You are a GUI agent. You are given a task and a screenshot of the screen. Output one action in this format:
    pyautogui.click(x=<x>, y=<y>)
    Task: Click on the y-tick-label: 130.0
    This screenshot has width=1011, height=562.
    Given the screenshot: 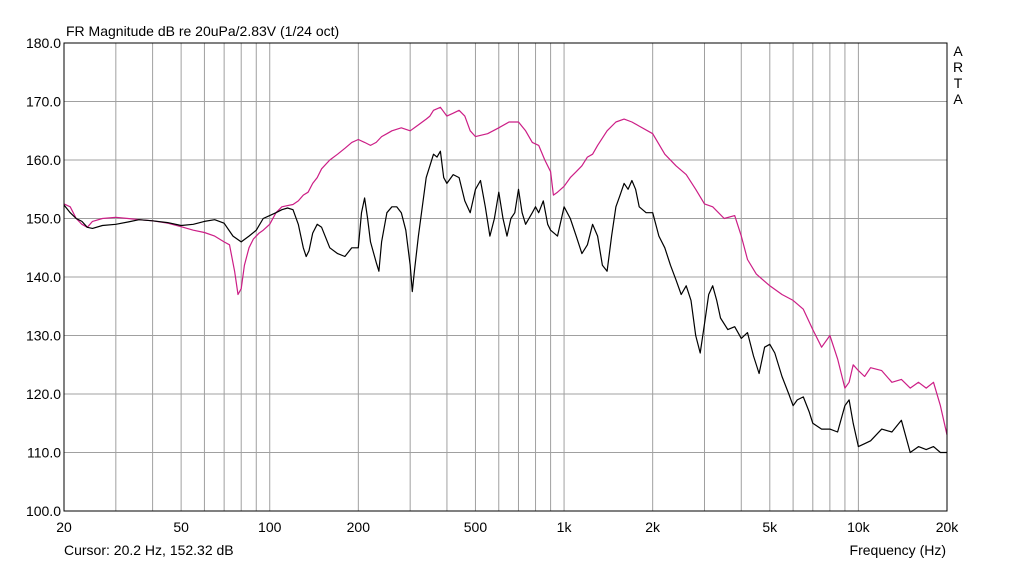 What is the action you would take?
    pyautogui.click(x=43, y=336)
    